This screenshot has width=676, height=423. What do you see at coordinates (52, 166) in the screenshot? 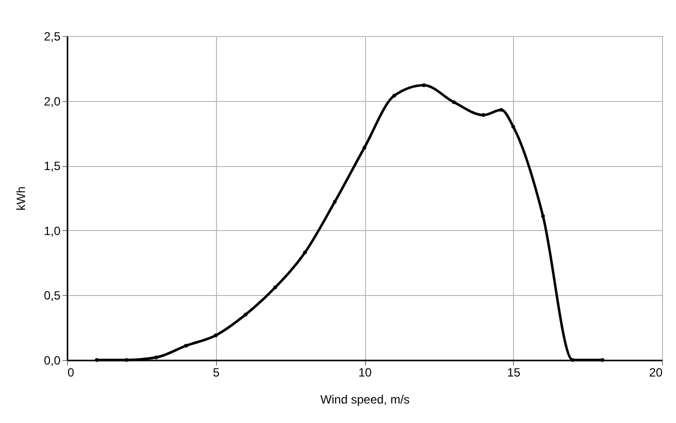
I see `y-tick-label: 1,5` at bounding box center [52, 166].